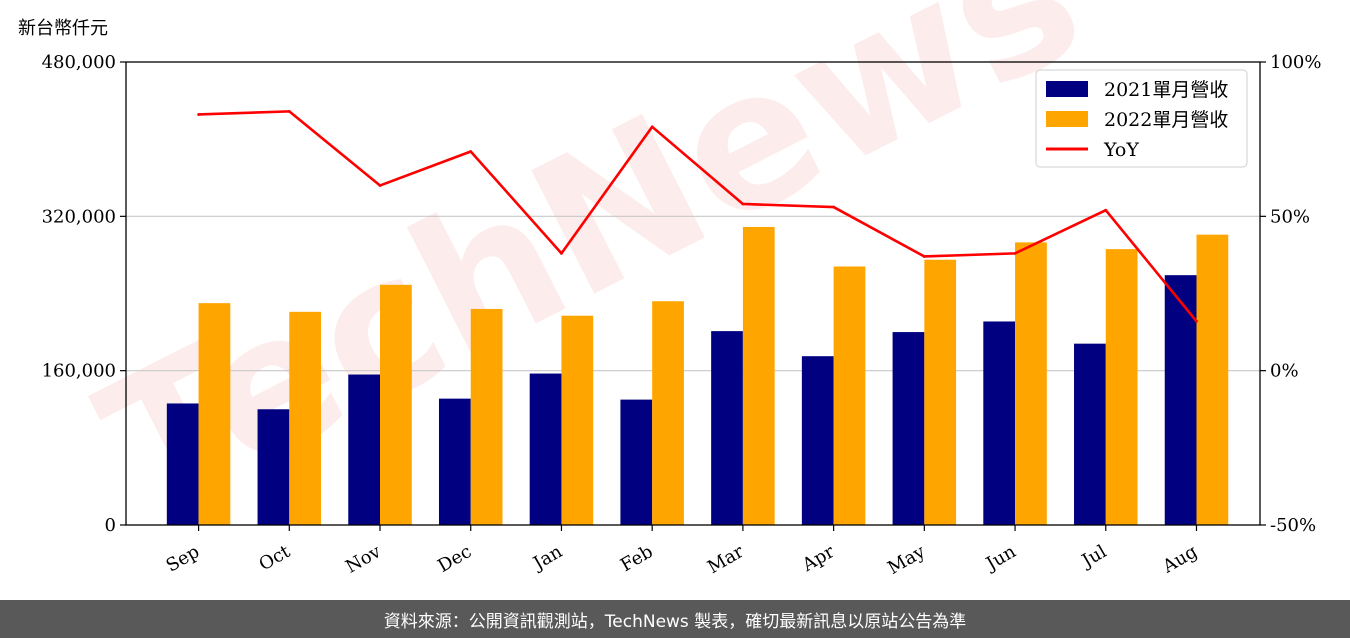 The height and width of the screenshot is (638, 1350). Describe the element at coordinates (849, 395) in the screenshot. I see `bar-2022-apr` at that location.